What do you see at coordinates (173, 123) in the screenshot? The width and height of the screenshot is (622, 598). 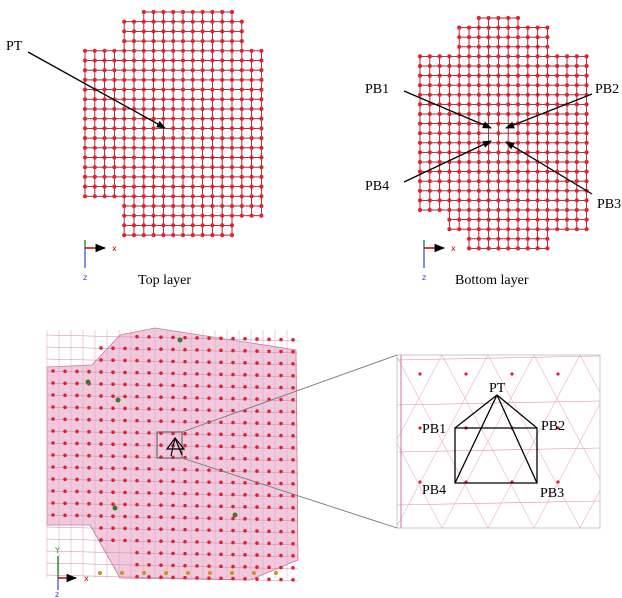 I see `top-layer-grid` at bounding box center [173, 123].